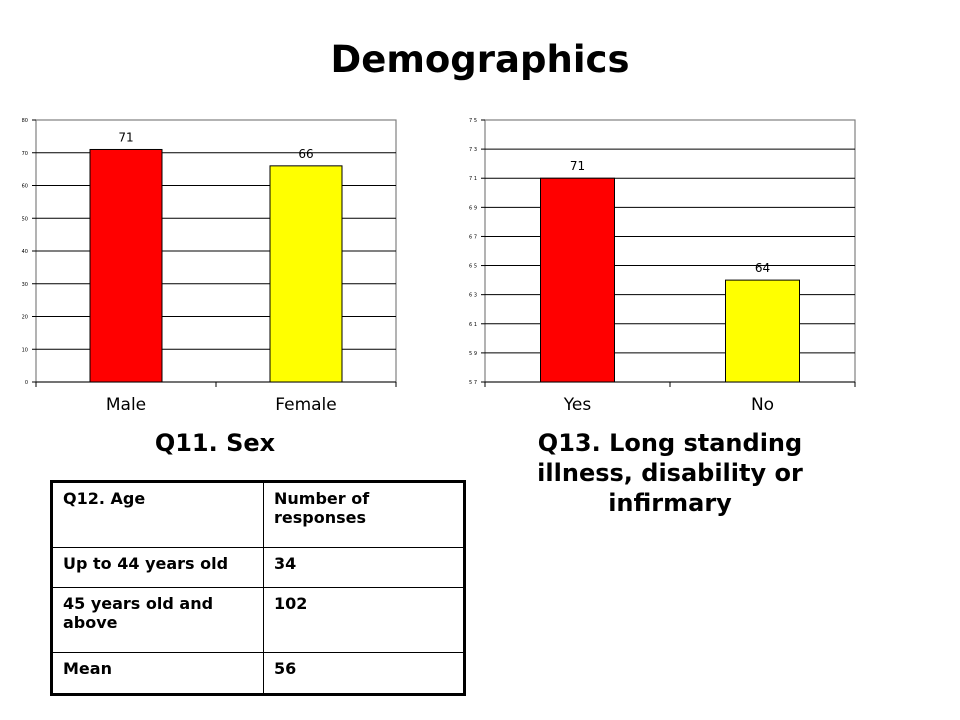  What do you see at coordinates (126, 405) in the screenshot?
I see `x-tick-label: Male` at bounding box center [126, 405].